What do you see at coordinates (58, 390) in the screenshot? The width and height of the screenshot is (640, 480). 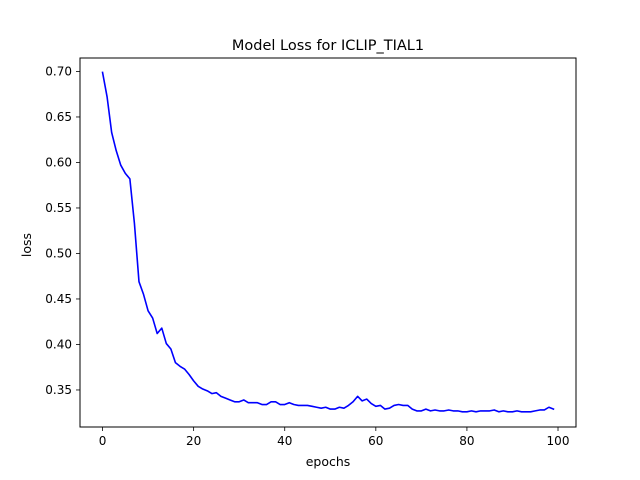 I see `y-tick-label-0: 0.35` at bounding box center [58, 390].